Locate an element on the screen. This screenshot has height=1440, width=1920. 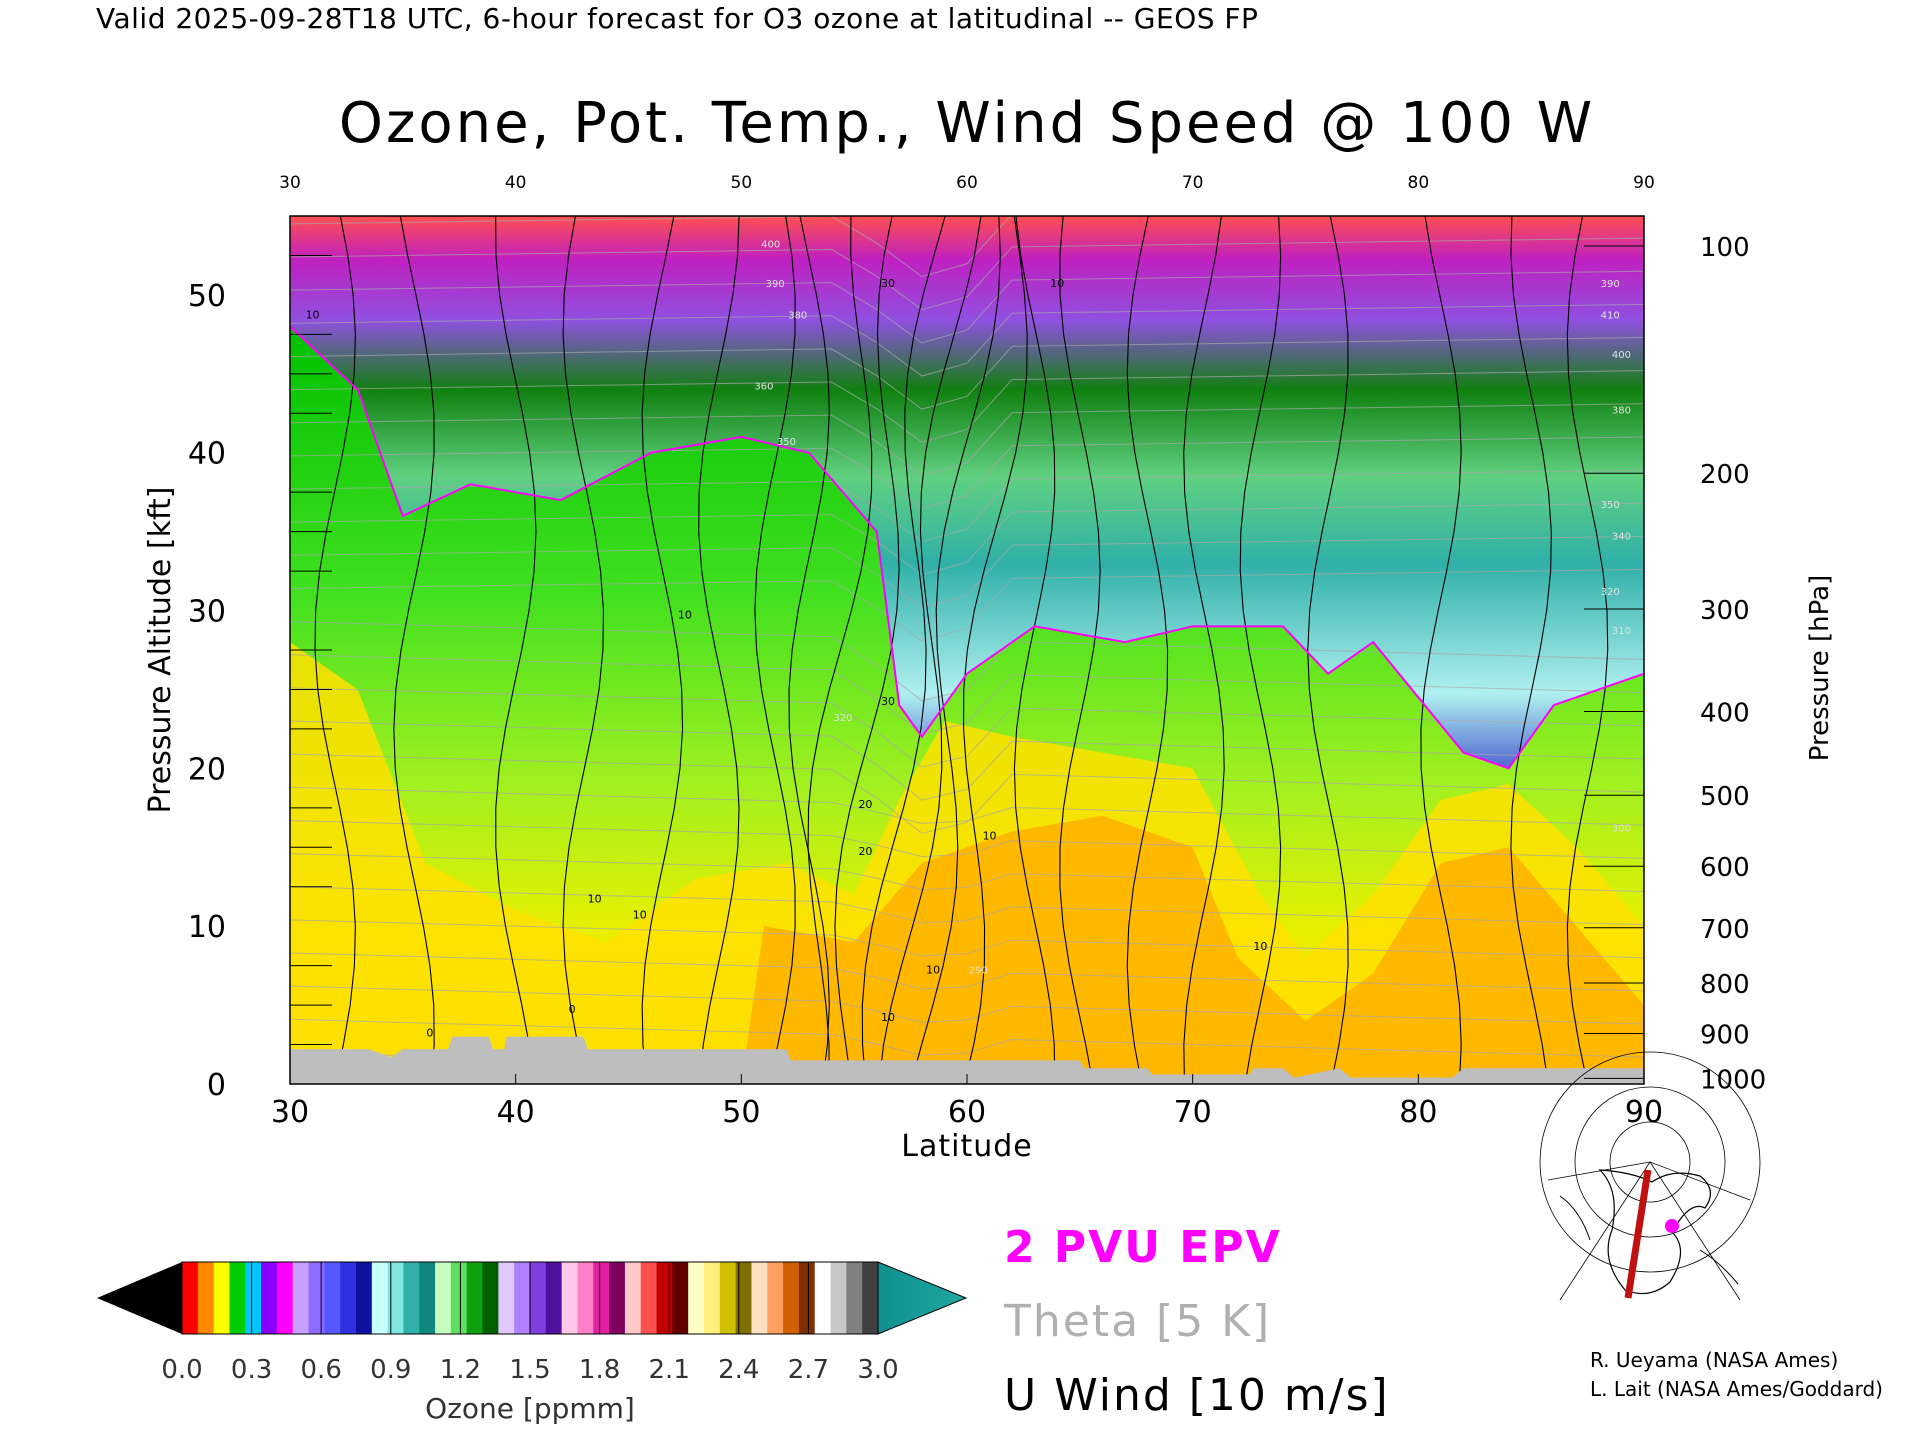
north-america-polar-map-icon is located at coordinates (1650, 1180).